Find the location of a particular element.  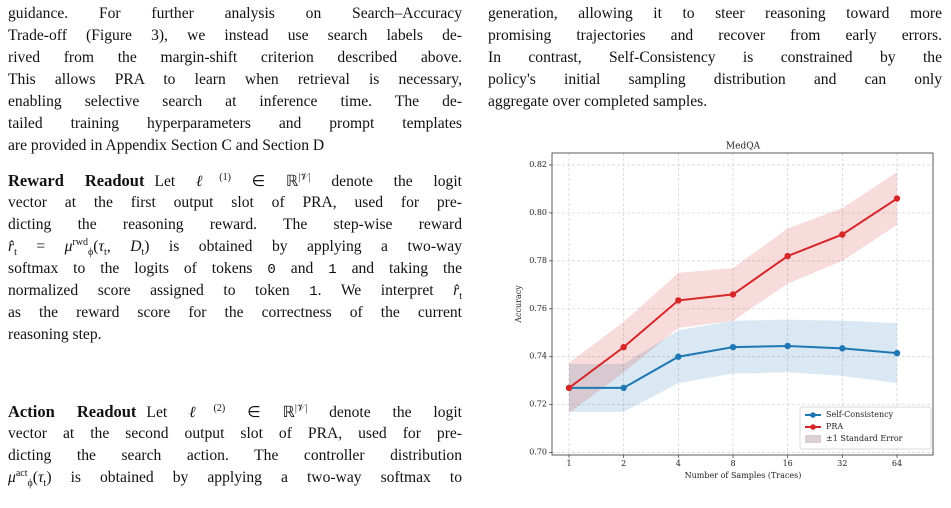

text: ) is obtained by applying a two-way is located at coordinates (303, 246).